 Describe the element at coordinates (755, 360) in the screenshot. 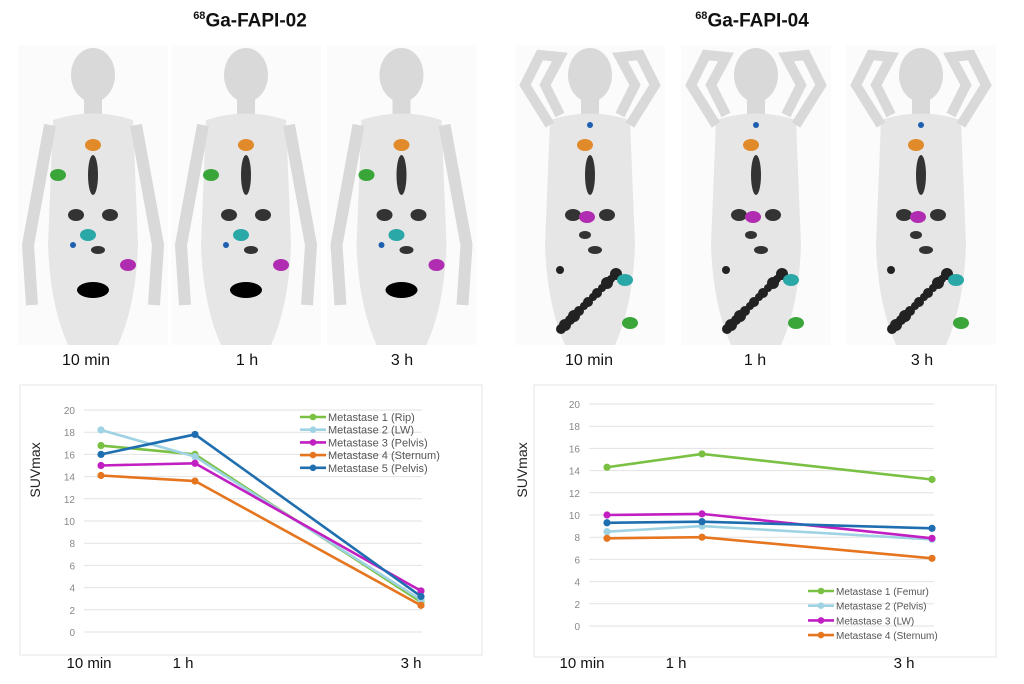

I see `image-label: 1 h` at that location.